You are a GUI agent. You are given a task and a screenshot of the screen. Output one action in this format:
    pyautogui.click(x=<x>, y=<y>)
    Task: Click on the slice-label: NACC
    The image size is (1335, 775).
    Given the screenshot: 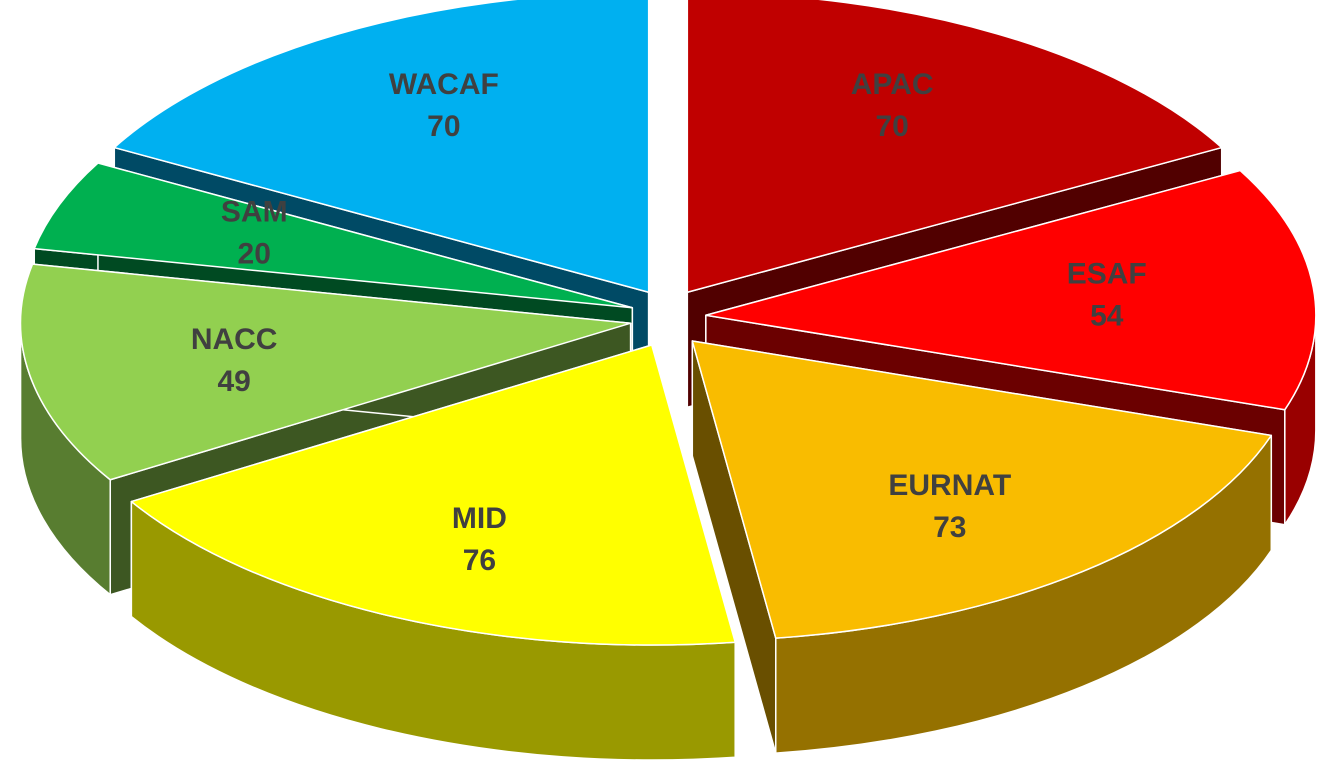 What is the action you would take?
    pyautogui.click(x=234, y=339)
    